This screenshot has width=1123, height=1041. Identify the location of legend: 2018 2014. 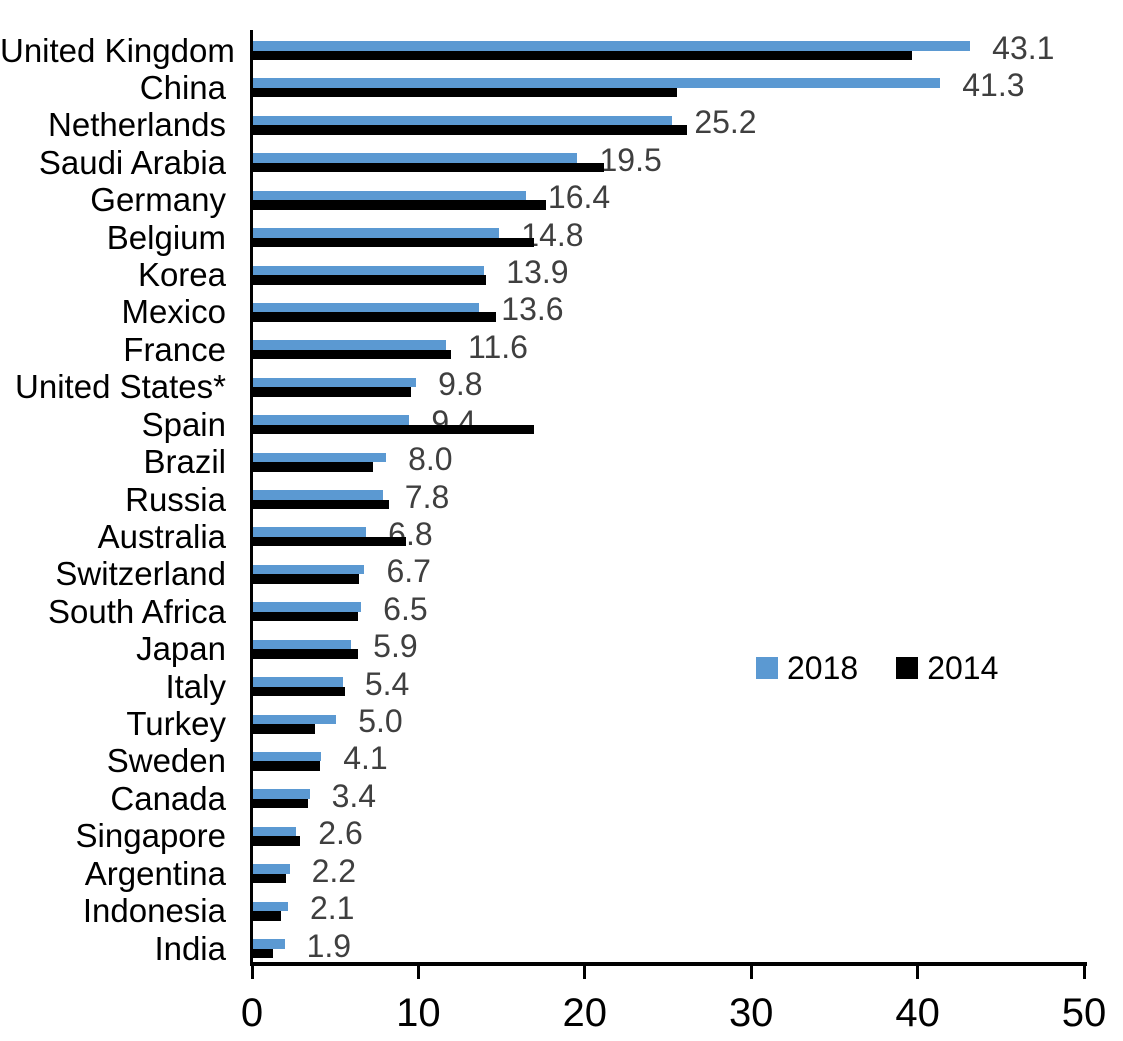
(877, 668).